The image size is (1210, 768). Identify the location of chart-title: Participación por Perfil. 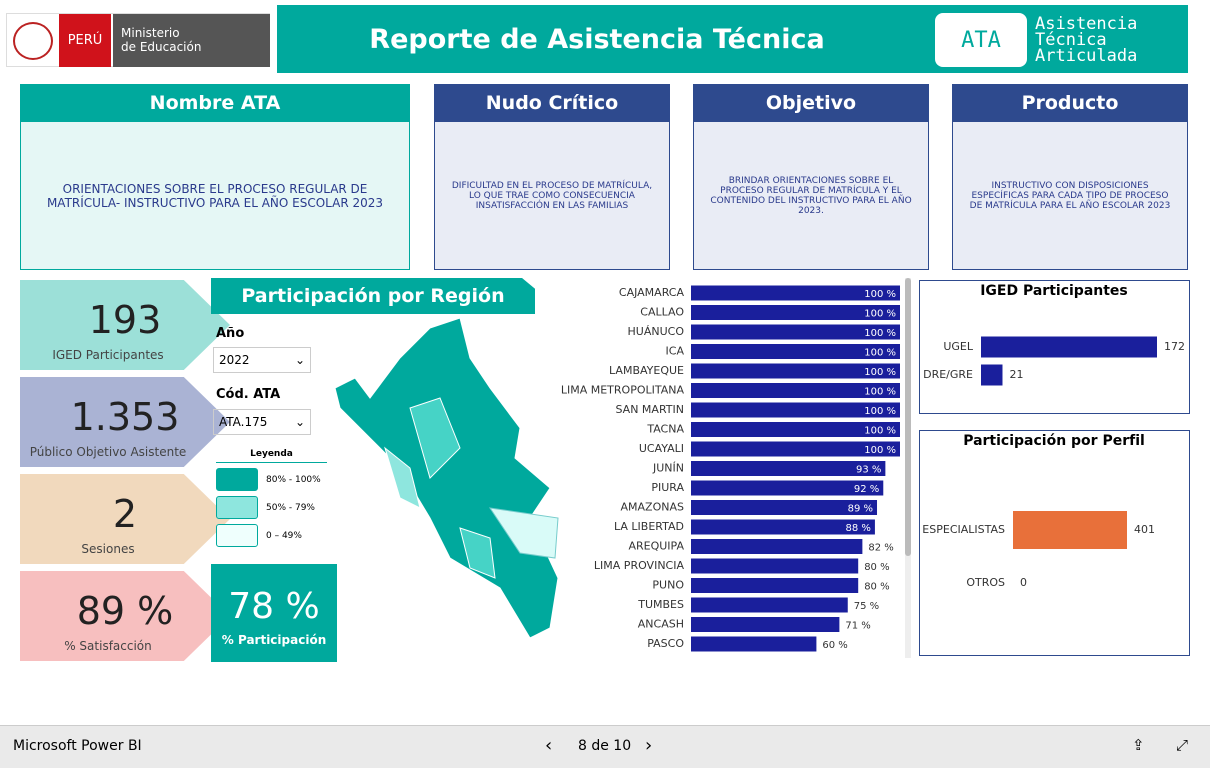
(1054, 441).